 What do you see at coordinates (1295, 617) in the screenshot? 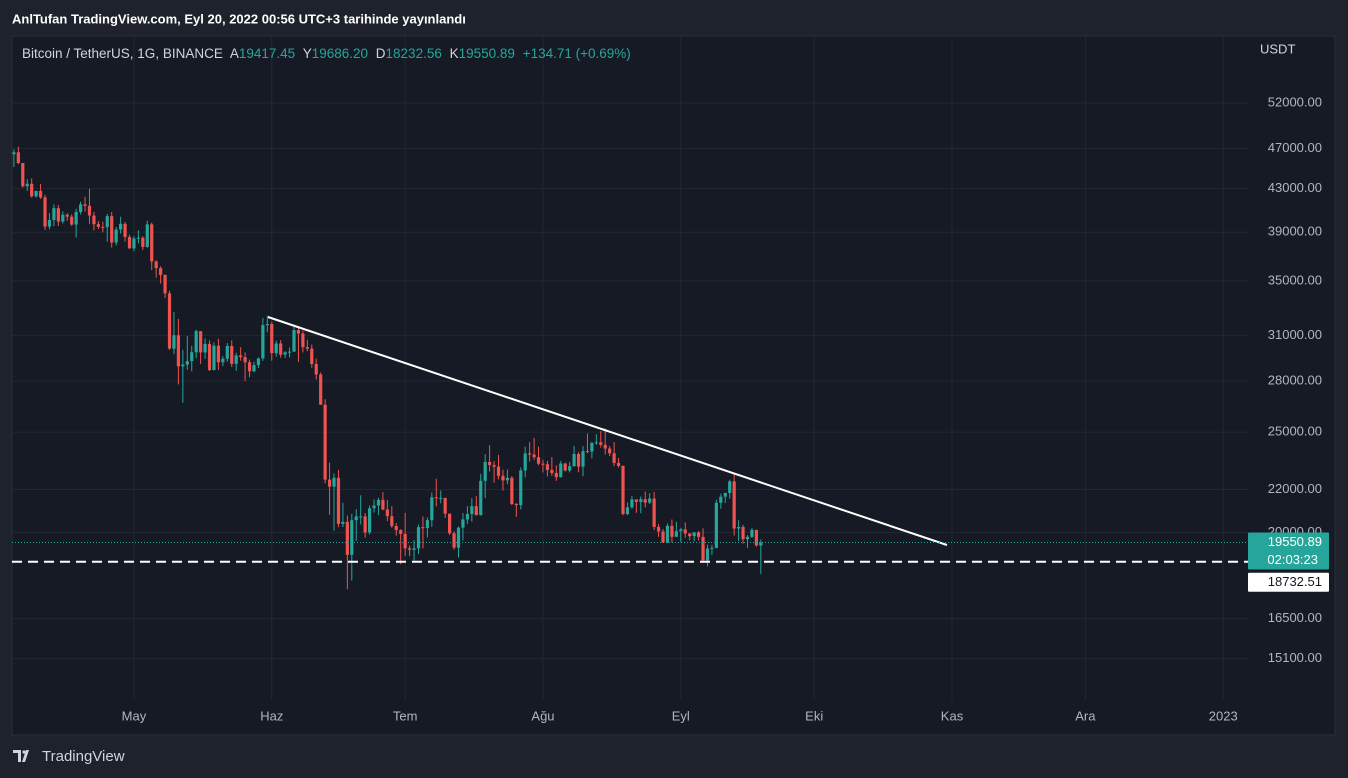
I see `y-tick-label: 16500.00` at bounding box center [1295, 617].